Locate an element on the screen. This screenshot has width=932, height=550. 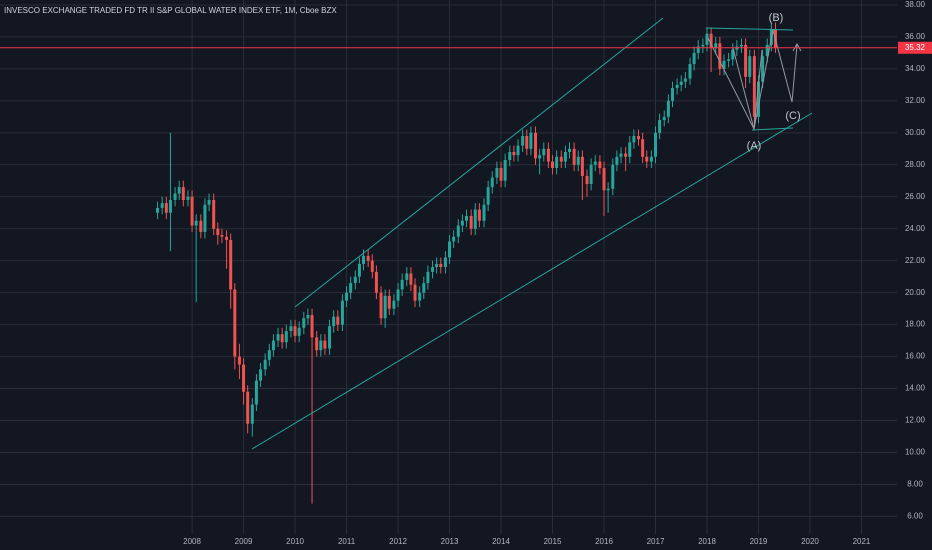
y-tick-label: 12.00 is located at coordinates (915, 420).